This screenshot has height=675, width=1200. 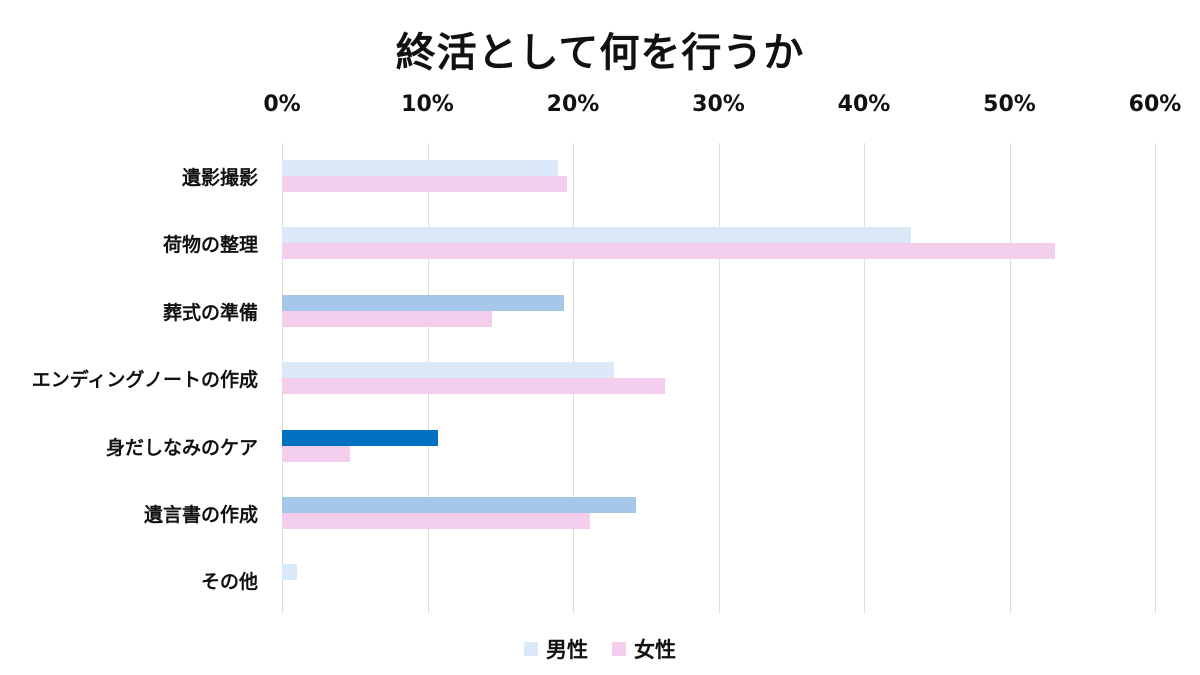 What do you see at coordinates (1155, 104) in the screenshot?
I see `x-tick-label: 60%` at bounding box center [1155, 104].